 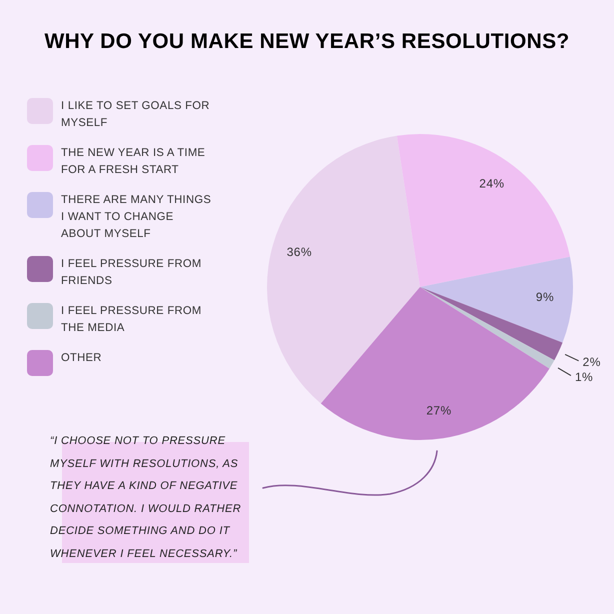 I want to click on data-label: 24%, so click(x=491, y=183).